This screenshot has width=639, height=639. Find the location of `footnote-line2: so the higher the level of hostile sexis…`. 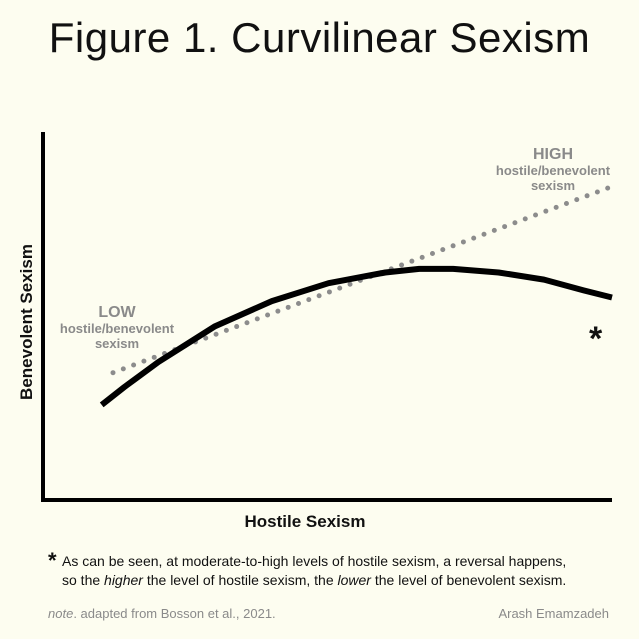

footnote-line2: so the higher the level of hostile sexis… is located at coordinates (328, 580).